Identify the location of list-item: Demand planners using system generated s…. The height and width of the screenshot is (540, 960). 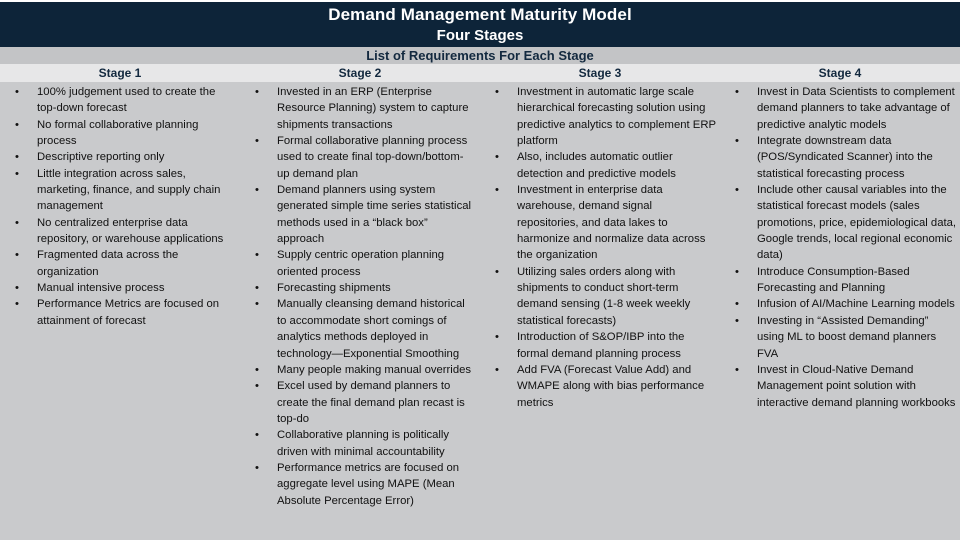
(359, 214).